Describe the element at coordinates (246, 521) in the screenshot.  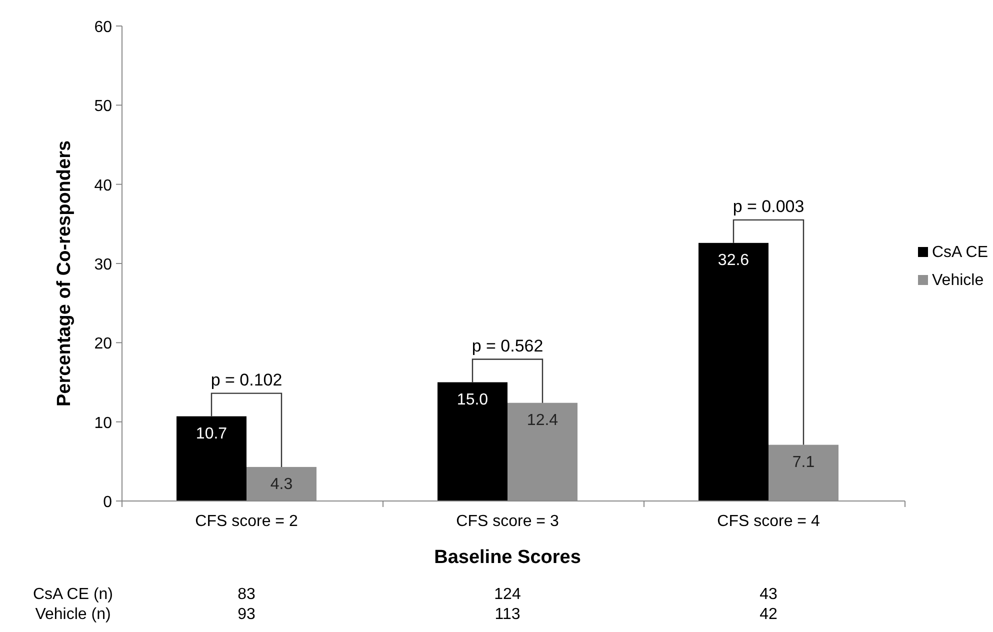
I see `x-tick-label: CFS score = 2` at that location.